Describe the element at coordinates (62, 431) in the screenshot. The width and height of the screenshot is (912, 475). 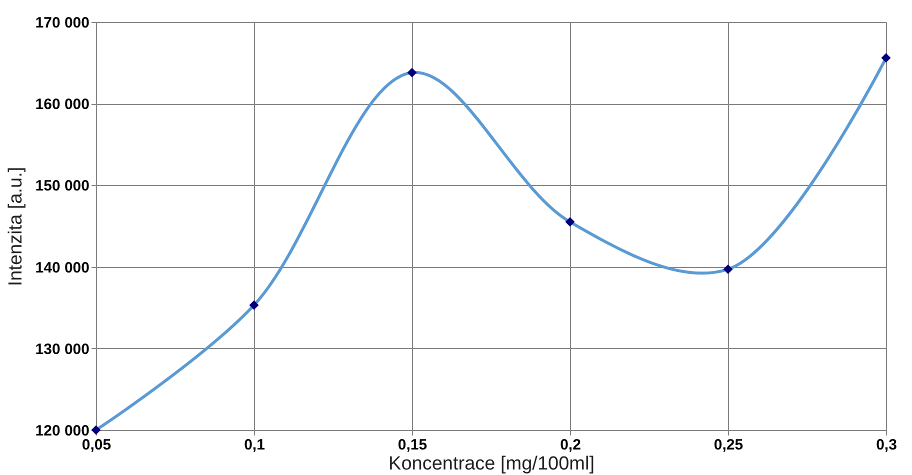
I see `y-tick-label: 120 000` at that location.